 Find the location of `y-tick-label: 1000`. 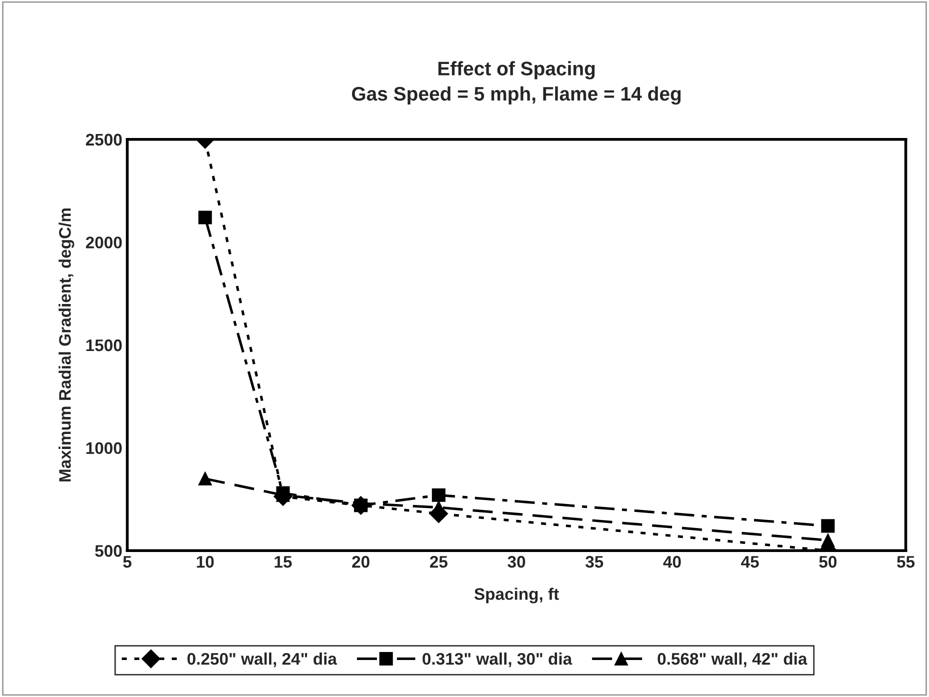

y-tick-label: 1000 is located at coordinates (104, 448).